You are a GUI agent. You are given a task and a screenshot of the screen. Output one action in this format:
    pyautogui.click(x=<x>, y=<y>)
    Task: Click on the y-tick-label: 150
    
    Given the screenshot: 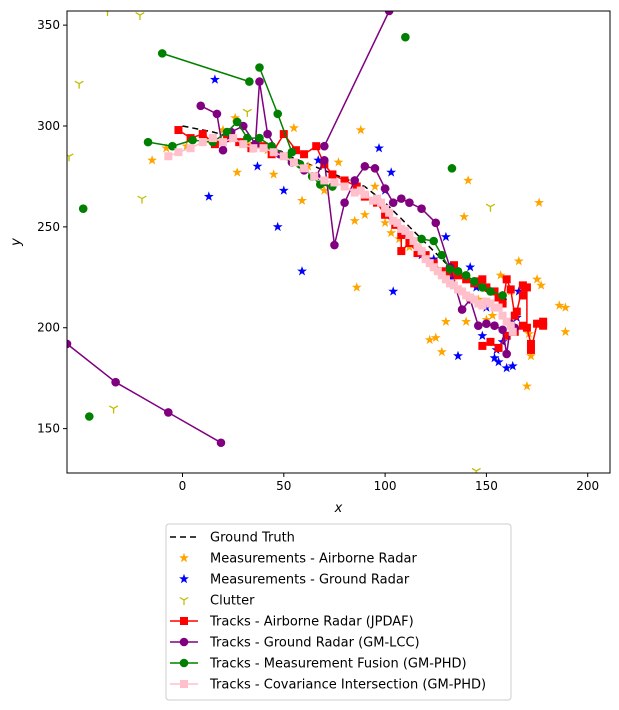 What is the action you would take?
    pyautogui.click(x=48, y=429)
    